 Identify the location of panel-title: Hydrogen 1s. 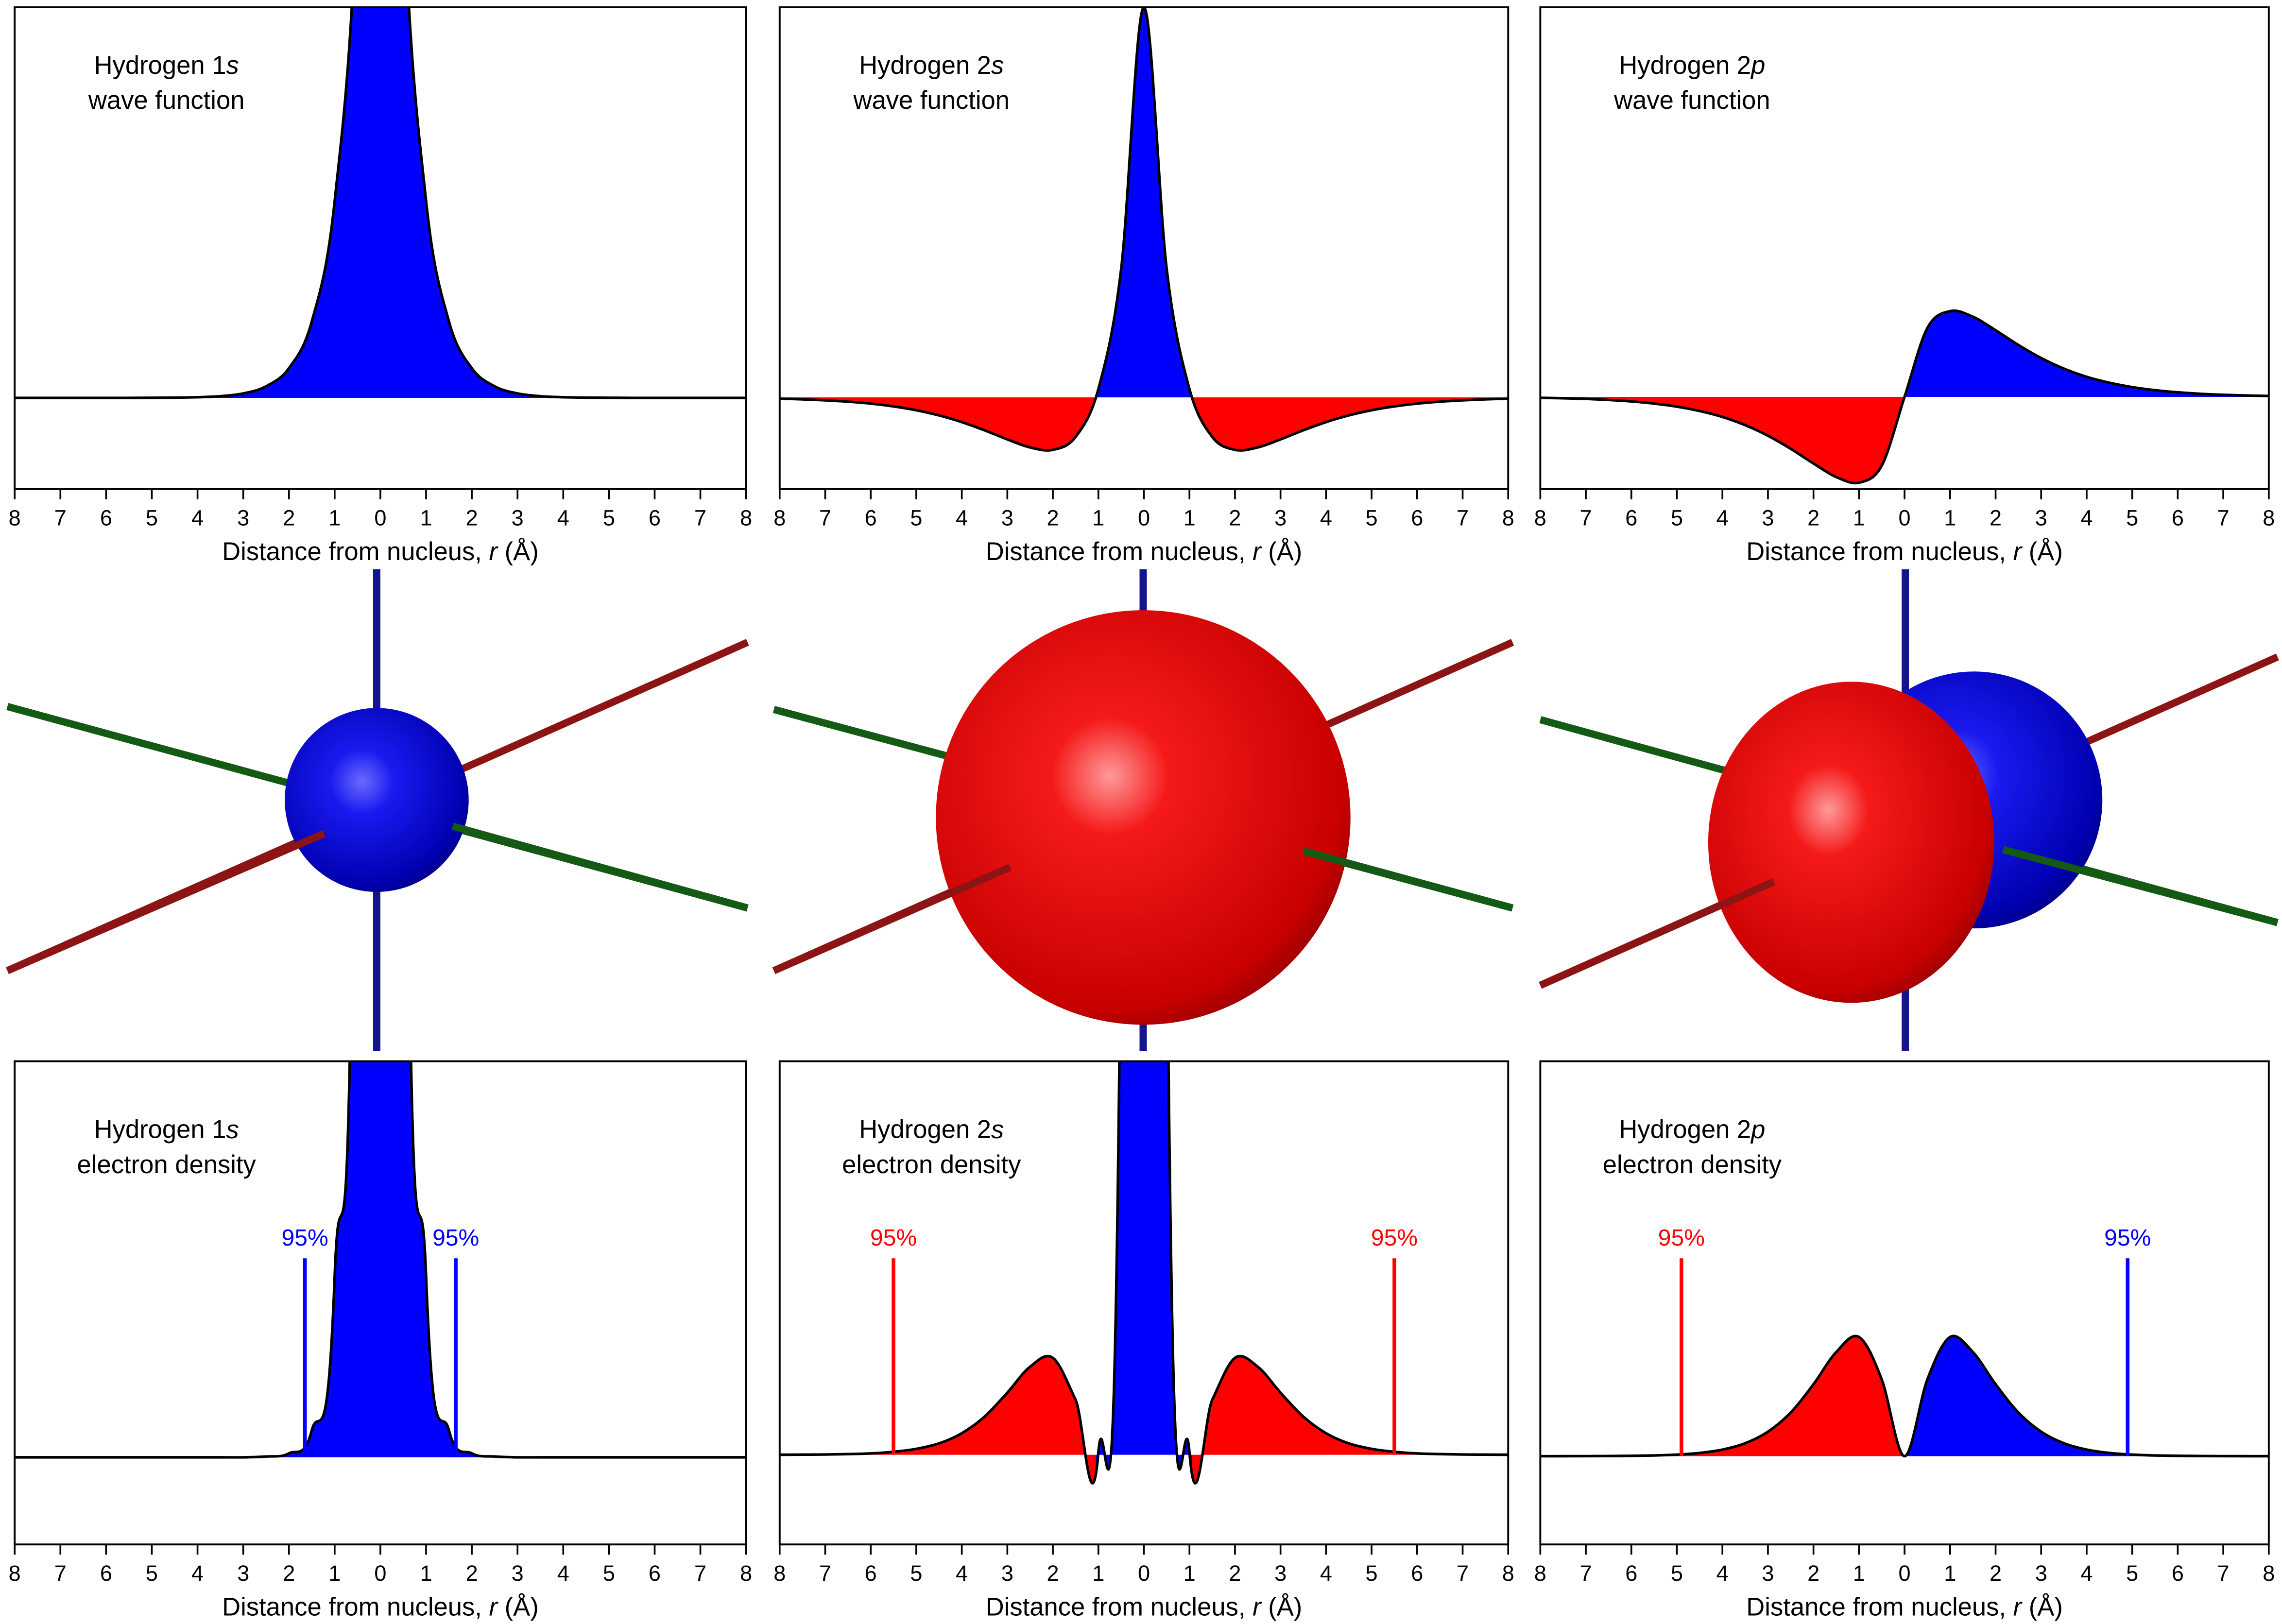
(166, 66).